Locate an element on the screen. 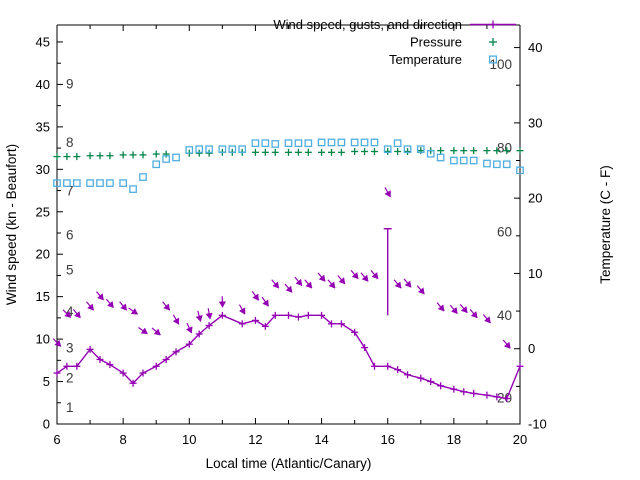 The height and width of the screenshot is (480, 640). beaufort-label: 6 is located at coordinates (70, 235).